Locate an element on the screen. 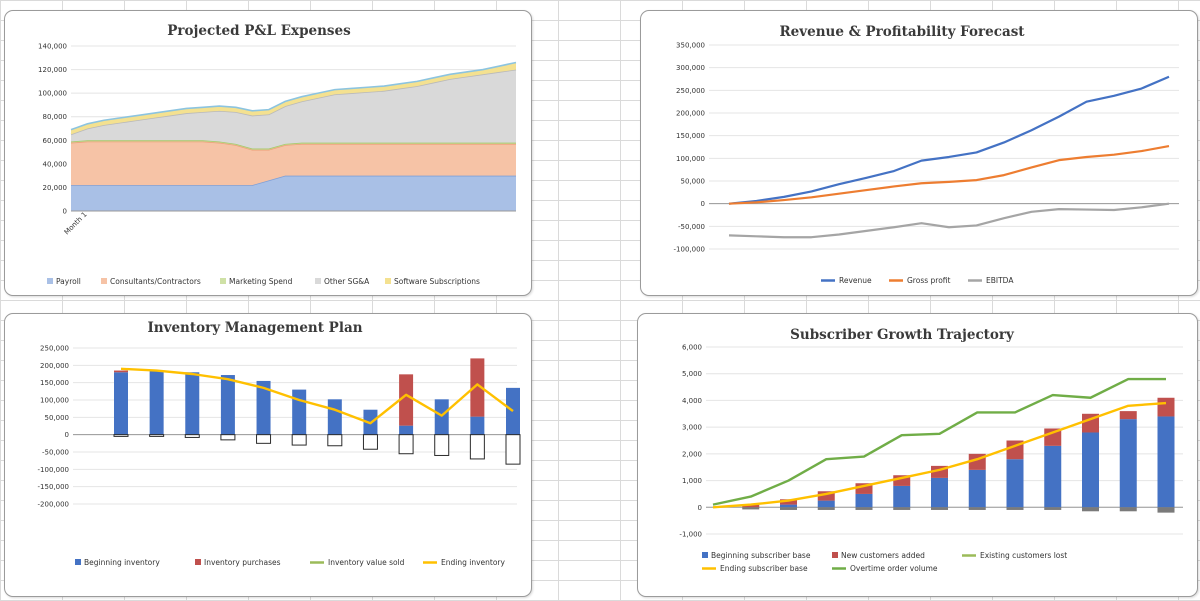 The width and height of the screenshot is (1200, 601). area-series-edge is located at coordinates (293, 96).